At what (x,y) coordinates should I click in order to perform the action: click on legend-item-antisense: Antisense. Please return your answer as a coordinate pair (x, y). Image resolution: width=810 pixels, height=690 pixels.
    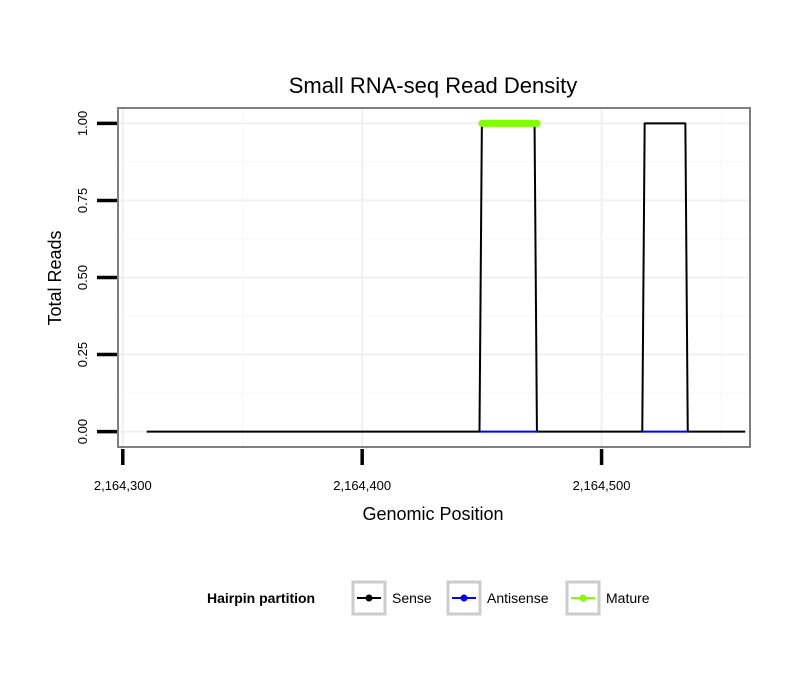
    Looking at the image, I should click on (497, 598).